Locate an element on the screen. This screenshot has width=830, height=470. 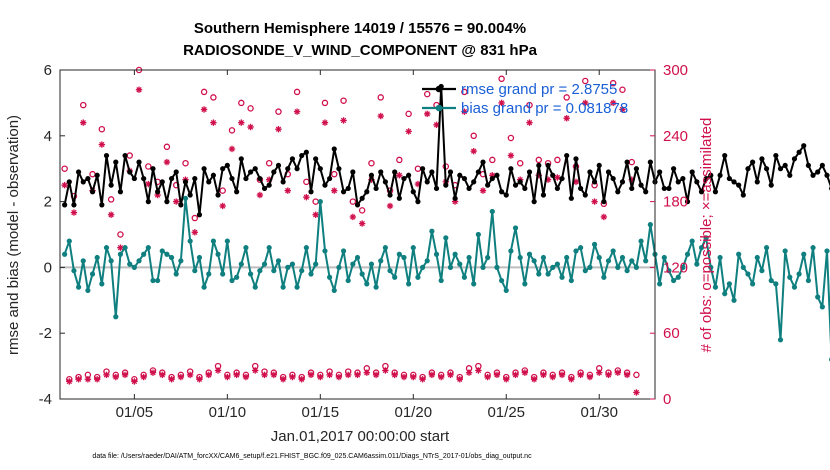
x-axis-label: Jan.01,2017 00:00:00 start is located at coordinates (360, 436).